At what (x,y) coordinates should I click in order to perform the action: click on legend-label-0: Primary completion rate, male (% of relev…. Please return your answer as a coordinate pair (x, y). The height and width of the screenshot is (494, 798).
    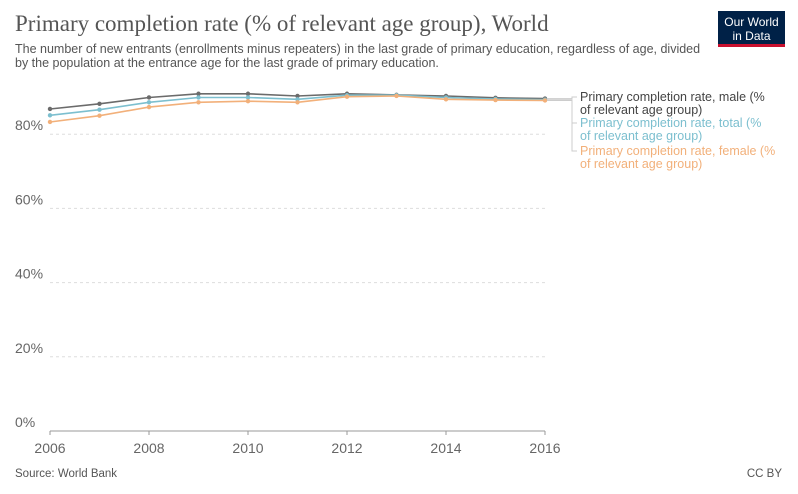
    Looking at the image, I should click on (672, 103).